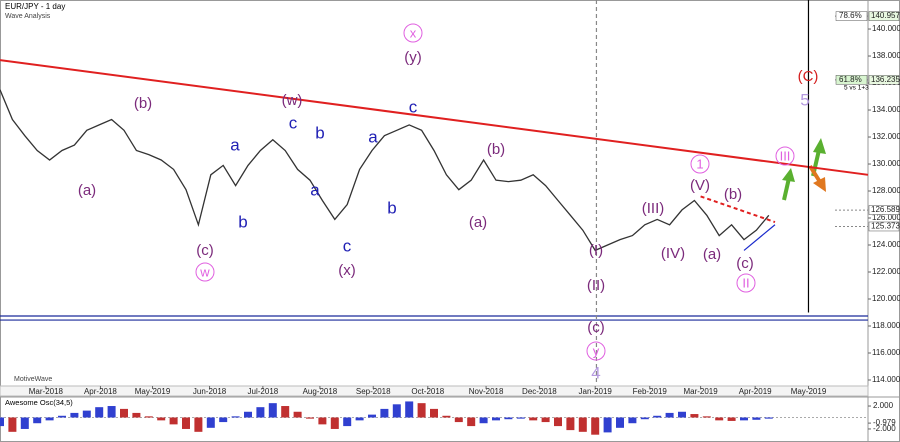  I want to click on wave-label: (II), so click(596, 285).